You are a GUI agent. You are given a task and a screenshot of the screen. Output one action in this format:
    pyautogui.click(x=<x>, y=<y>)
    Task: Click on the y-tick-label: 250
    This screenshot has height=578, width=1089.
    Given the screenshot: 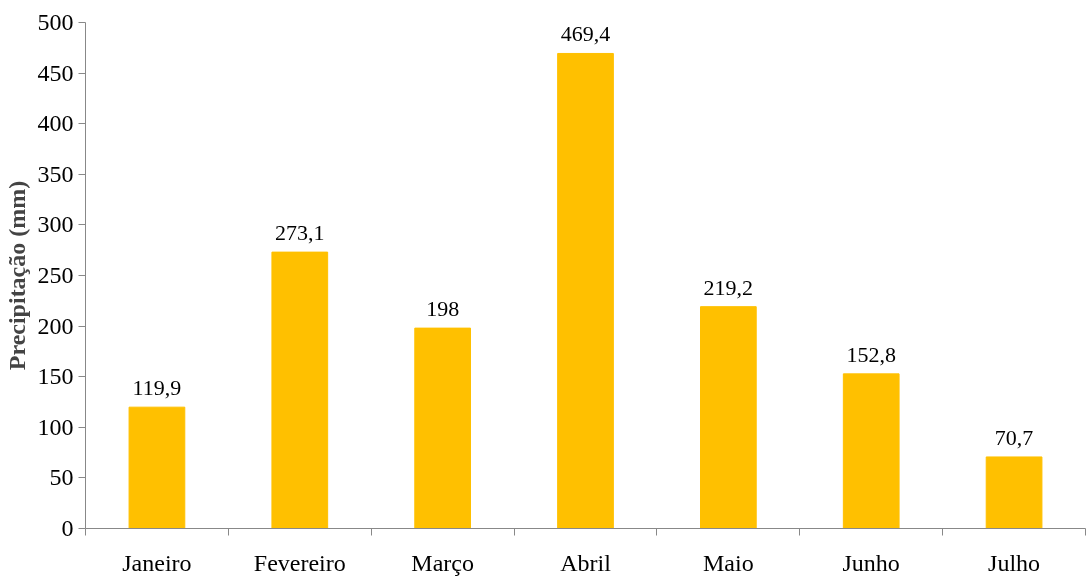 What is the action you would take?
    pyautogui.click(x=55, y=275)
    